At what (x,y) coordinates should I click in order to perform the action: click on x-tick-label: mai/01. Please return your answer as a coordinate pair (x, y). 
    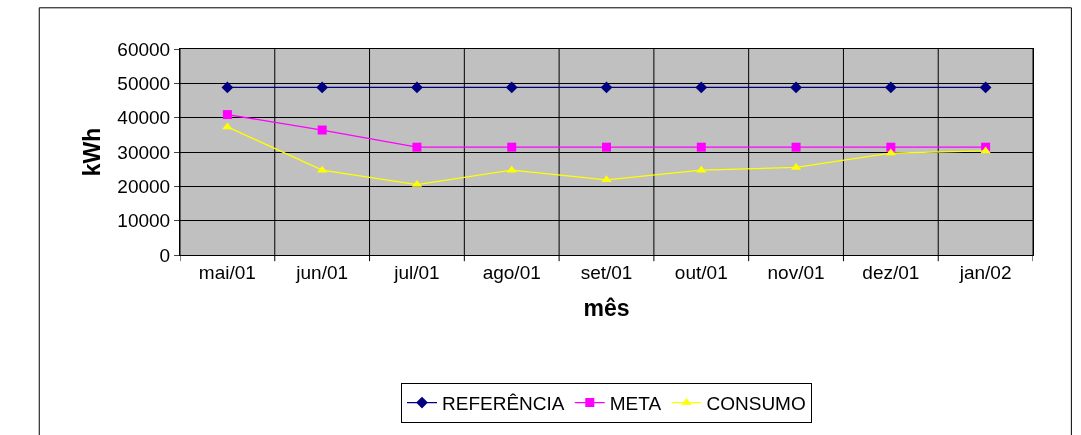
    Looking at the image, I should click on (227, 272).